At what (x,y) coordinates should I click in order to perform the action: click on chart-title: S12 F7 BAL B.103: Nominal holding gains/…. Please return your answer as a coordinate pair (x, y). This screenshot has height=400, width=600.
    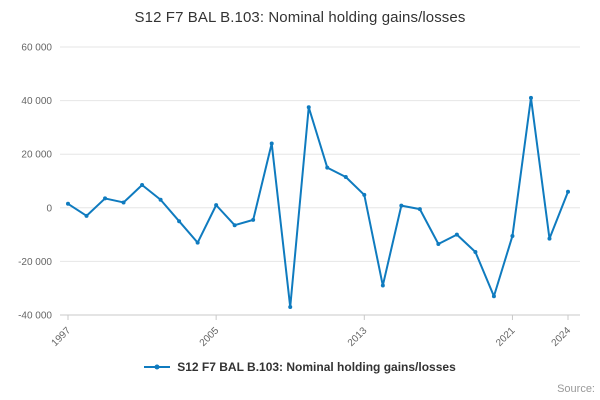
    Looking at the image, I should click on (300, 17).